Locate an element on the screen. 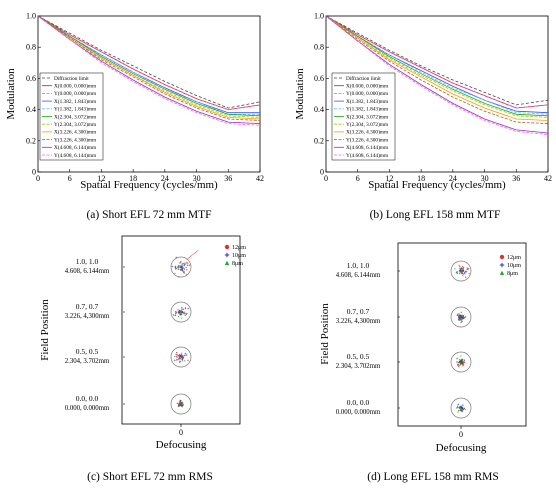 The image size is (556, 490). airy-circle is located at coordinates (181, 404).